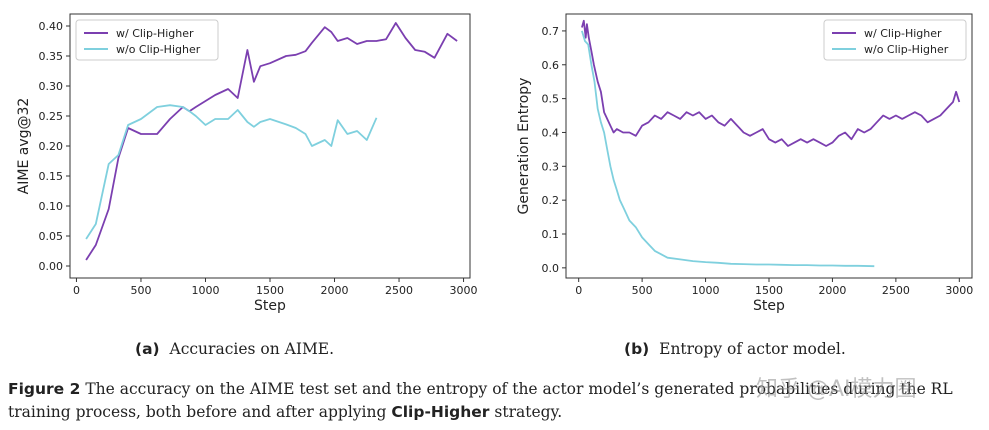 The image size is (989, 430). I want to click on y-tick-label: 0.00, so click(51, 266).